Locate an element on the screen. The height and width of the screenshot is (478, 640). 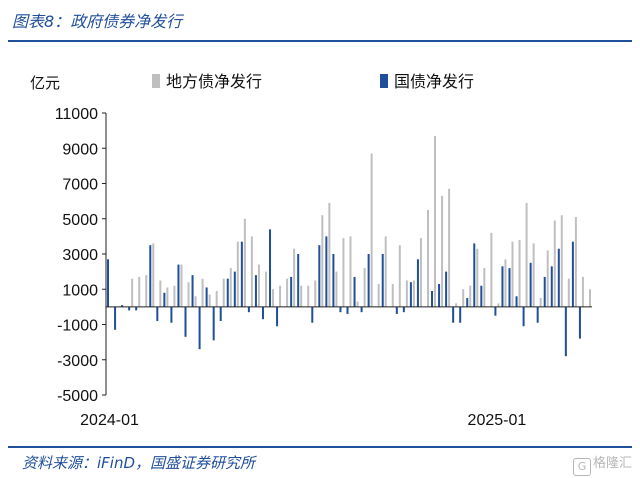
y-tick-label: 3000 is located at coordinates (80, 255).